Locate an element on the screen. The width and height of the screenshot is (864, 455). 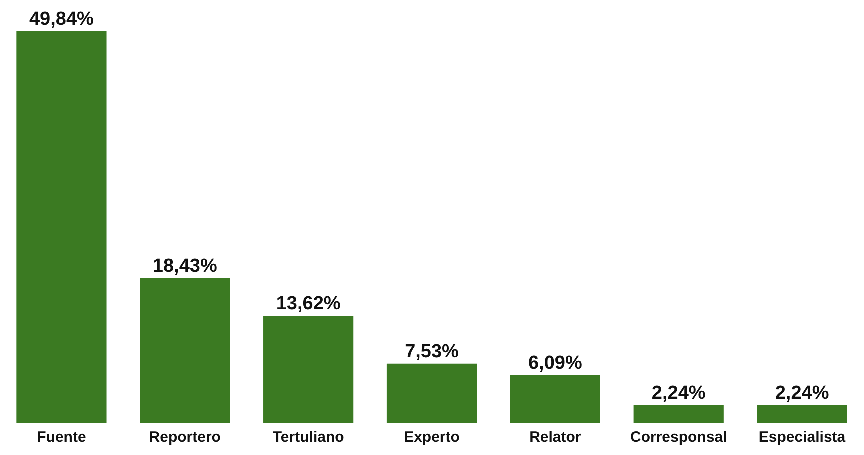
x-tick-label: Fuente is located at coordinates (61, 437).